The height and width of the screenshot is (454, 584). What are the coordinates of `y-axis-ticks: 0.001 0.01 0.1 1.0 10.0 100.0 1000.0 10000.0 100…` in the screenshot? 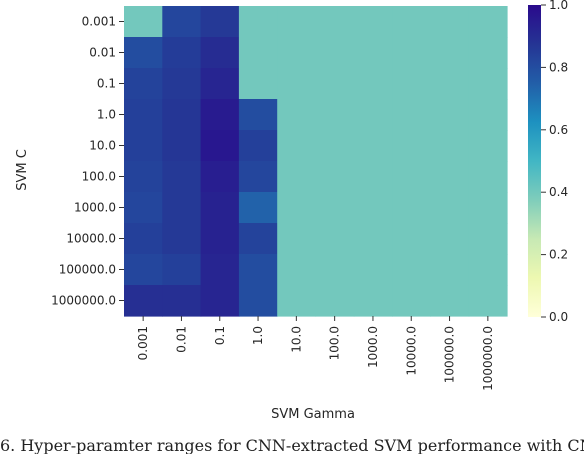 It's located at (87, 161).